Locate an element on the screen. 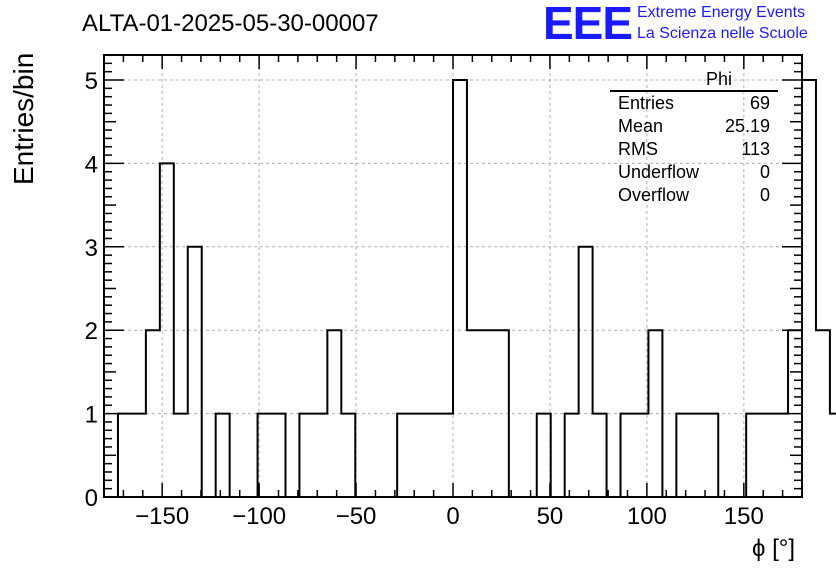 The width and height of the screenshot is (836, 572). stats-value: 25.19 is located at coordinates (747, 126).